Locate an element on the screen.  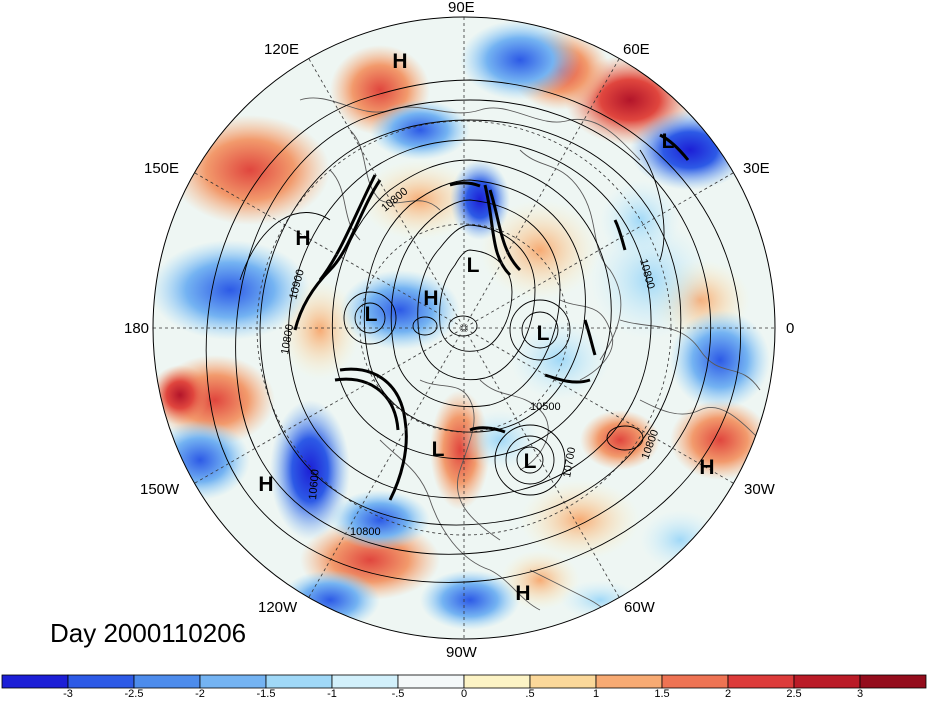
contour-label: 10500 is located at coordinates (545, 407).